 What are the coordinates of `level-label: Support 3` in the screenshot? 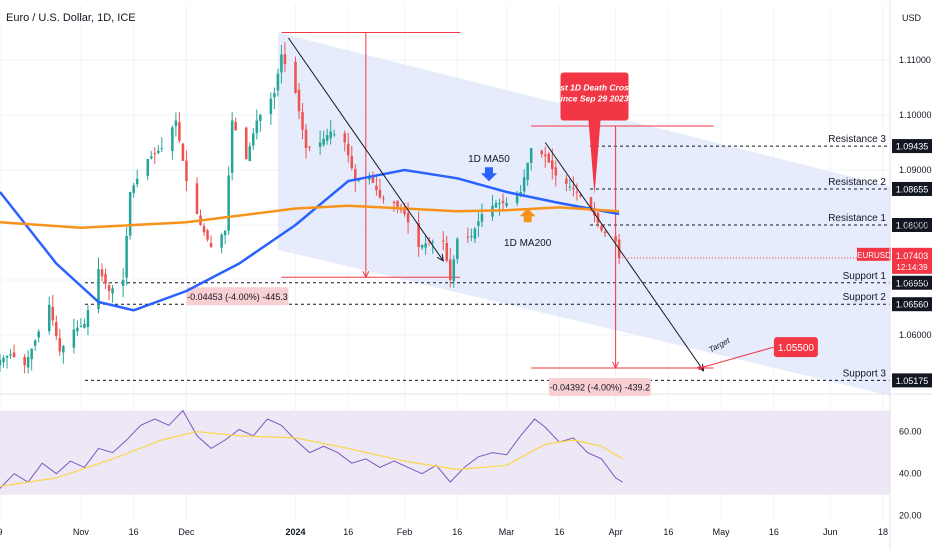 It's located at (865, 373).